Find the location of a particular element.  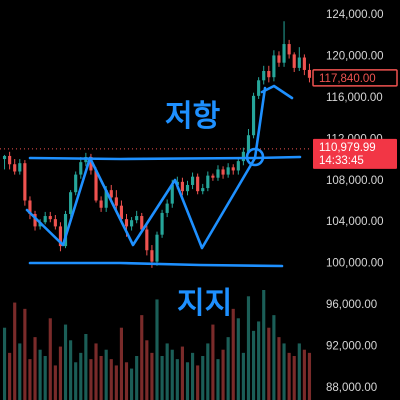

resistance-label: 저항 is located at coordinates (193, 116).